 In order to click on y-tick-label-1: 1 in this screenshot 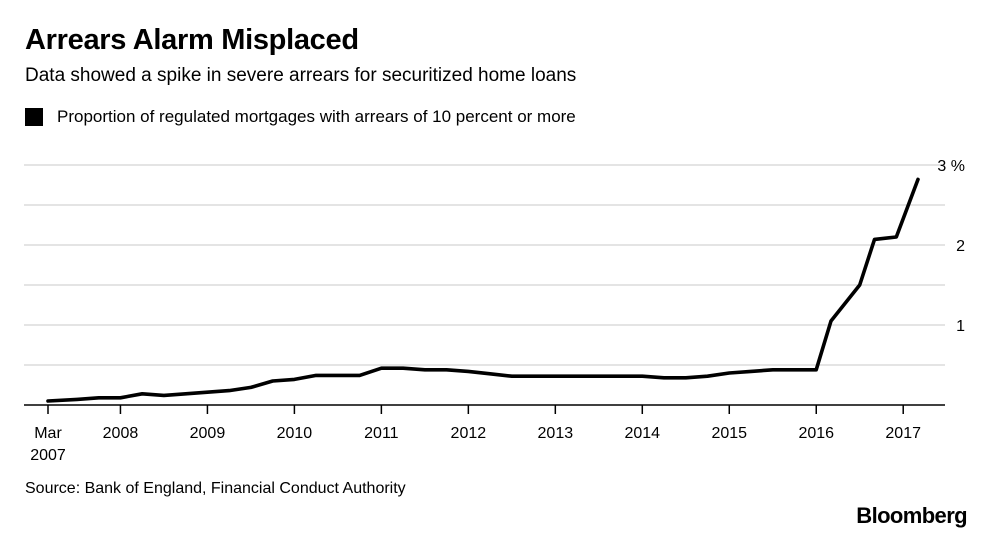, I will do `click(960, 326)`.